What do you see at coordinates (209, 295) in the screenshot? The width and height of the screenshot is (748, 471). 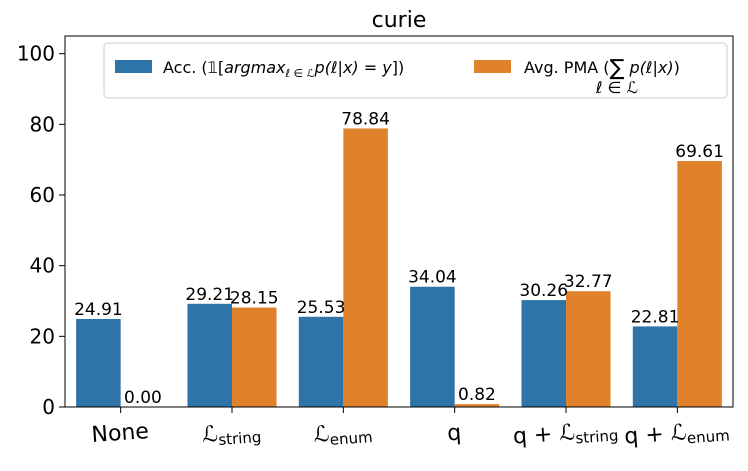 I see `data-label-accuracy: 29.21` at bounding box center [209, 295].